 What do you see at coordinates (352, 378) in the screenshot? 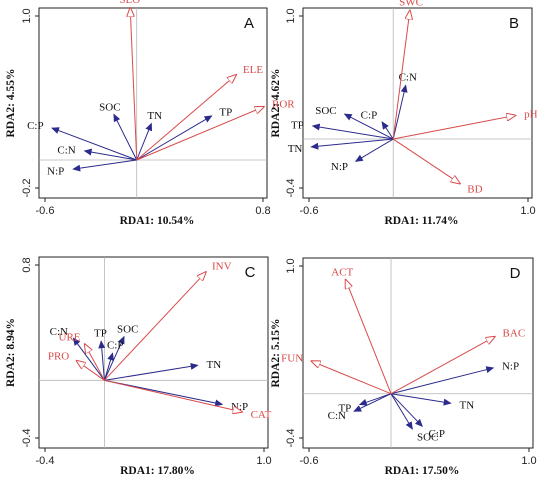
I see `env-vector-fun` at bounding box center [352, 378].